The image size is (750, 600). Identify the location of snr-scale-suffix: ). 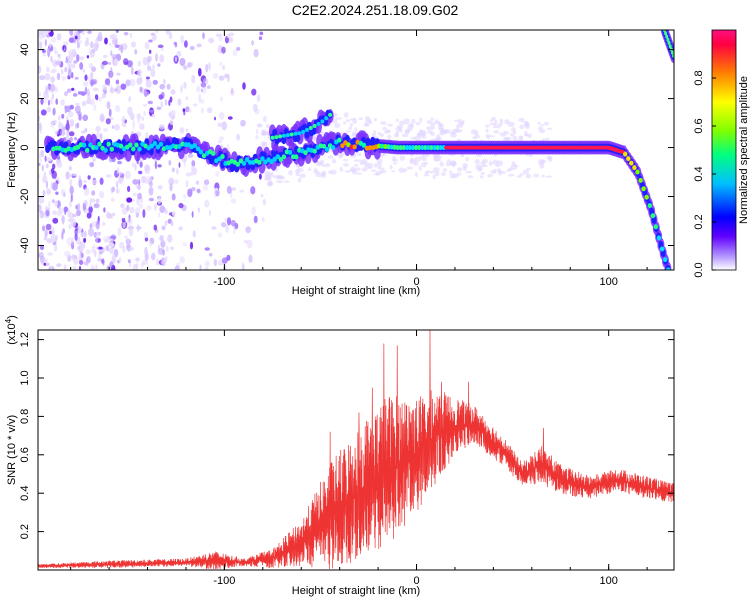
(12, 317).